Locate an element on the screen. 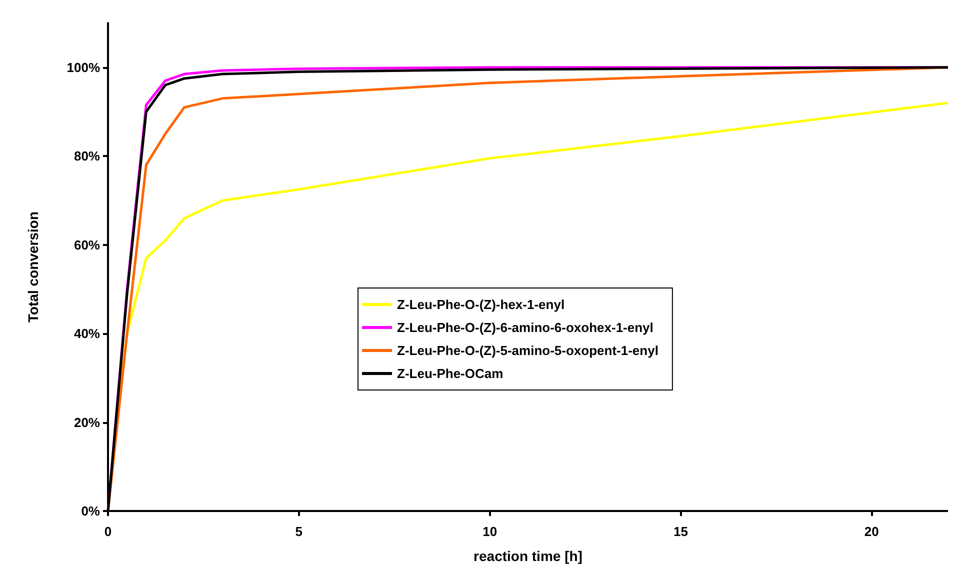  y-tick-label: 0% is located at coordinates (90, 511).